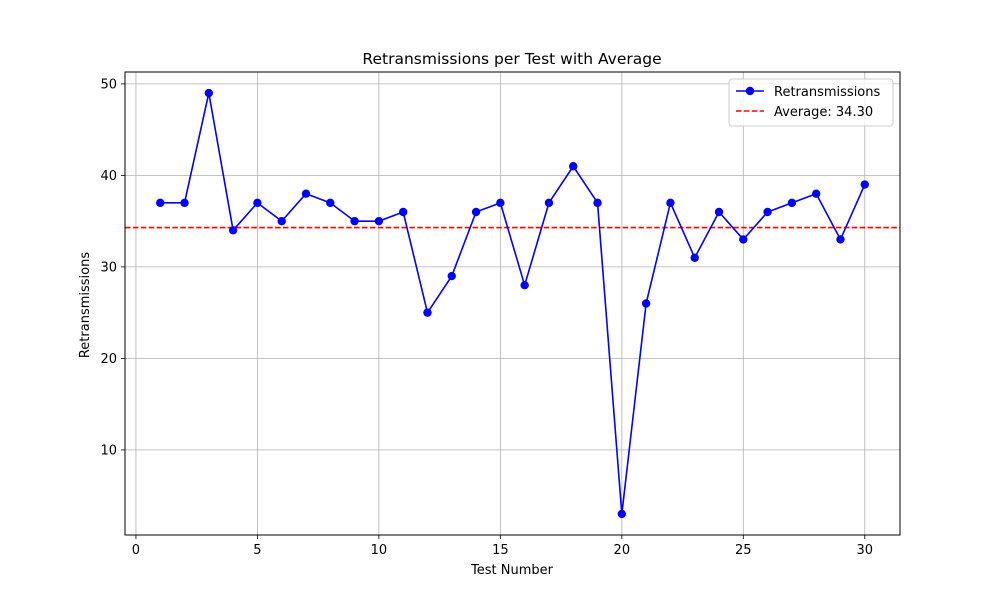 Image resolution: width=1000 pixels, height=600 pixels. What do you see at coordinates (136, 550) in the screenshot?
I see `x-tick-label: 0` at bounding box center [136, 550].